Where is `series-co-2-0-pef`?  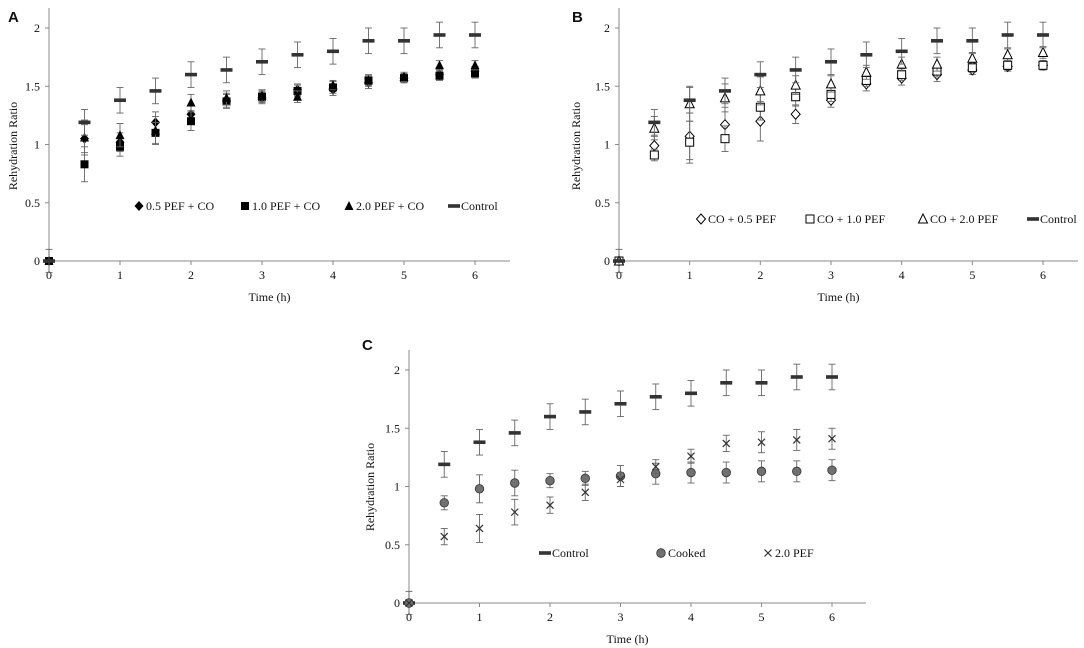 series-co-2-0-pef is located at coordinates (831, 156).